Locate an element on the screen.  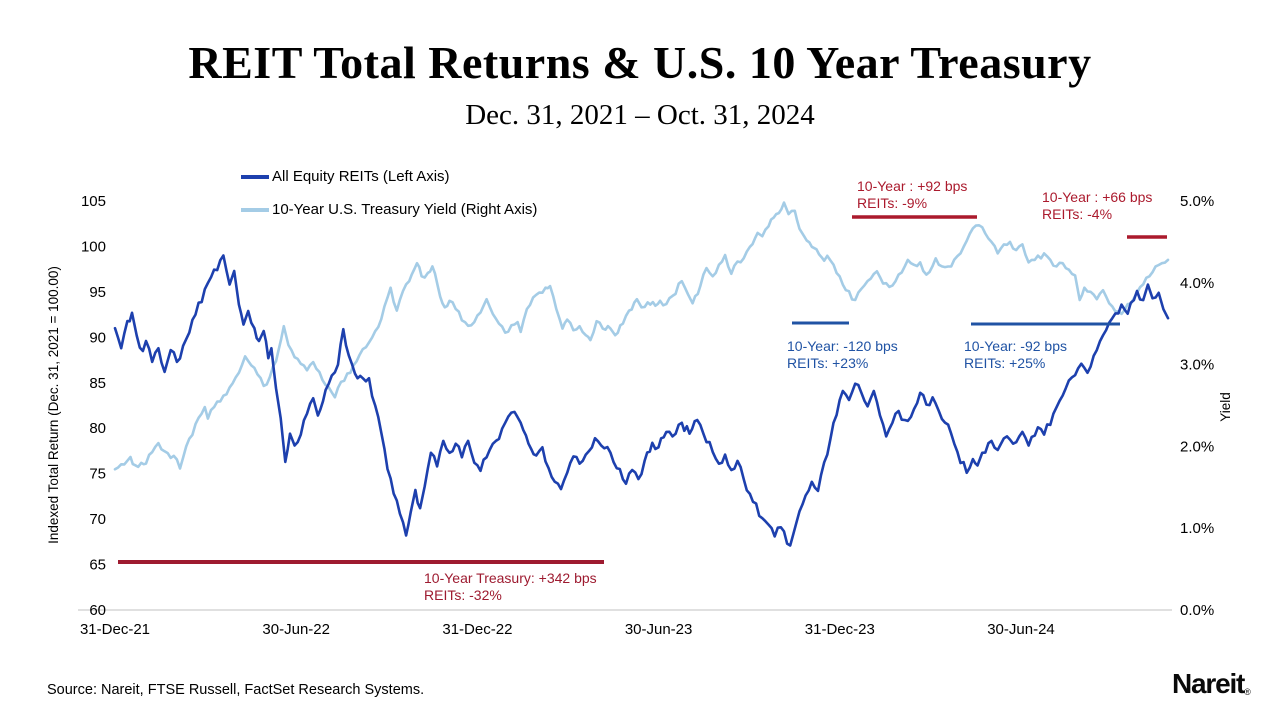
x-axis-tick: 31-Dec-22 is located at coordinates (477, 629).